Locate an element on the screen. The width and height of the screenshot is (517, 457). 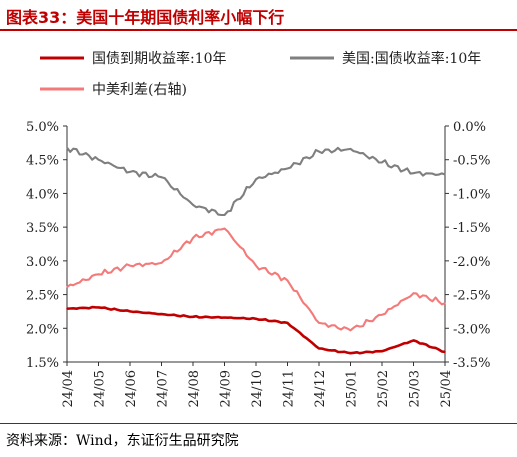
left-tick-label: 3.0% is located at coordinates (42, 262).